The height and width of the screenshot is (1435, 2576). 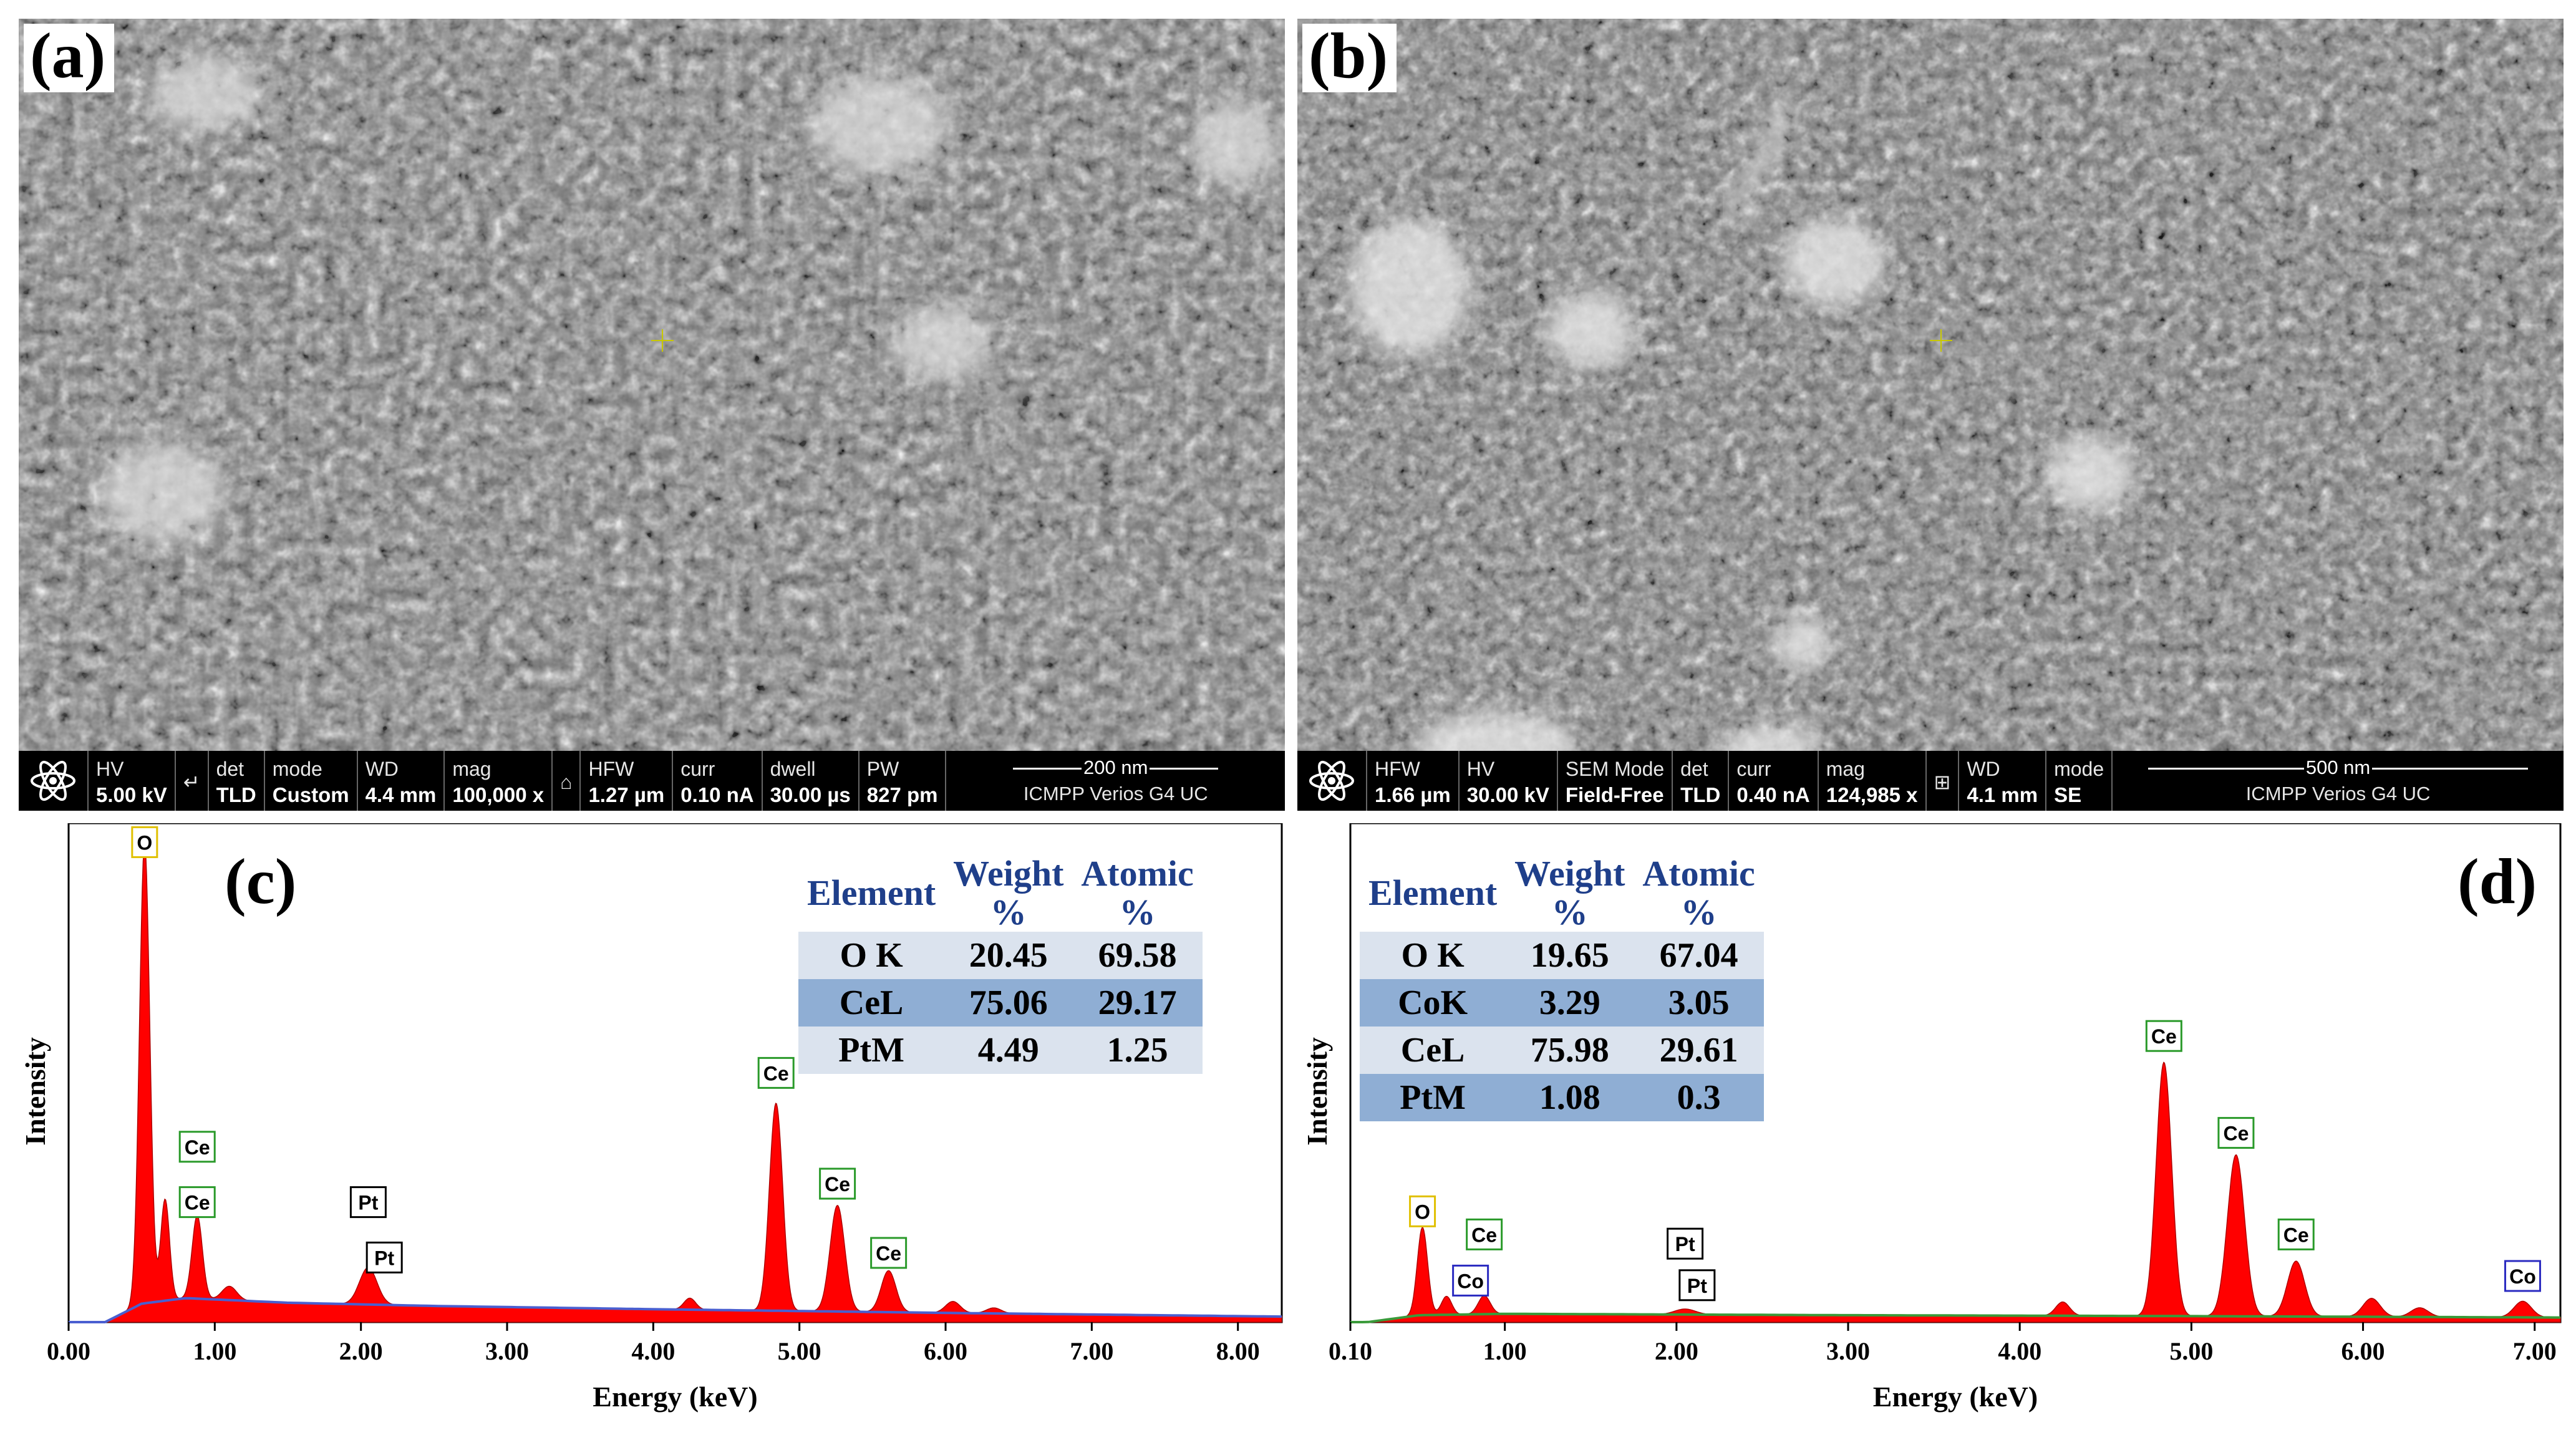 What do you see at coordinates (2191, 1351) in the screenshot?
I see `x-tick-label: 5.00` at bounding box center [2191, 1351].